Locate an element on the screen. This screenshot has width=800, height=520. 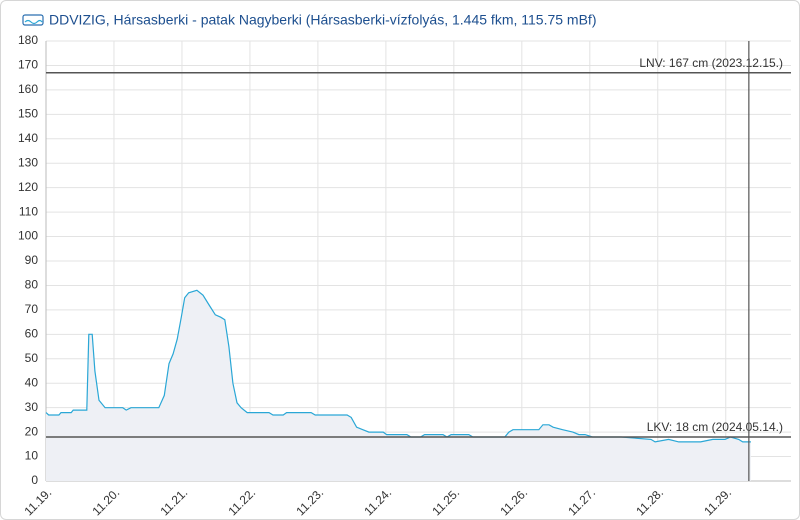
y-tick-label: 150 is located at coordinates (28, 114).